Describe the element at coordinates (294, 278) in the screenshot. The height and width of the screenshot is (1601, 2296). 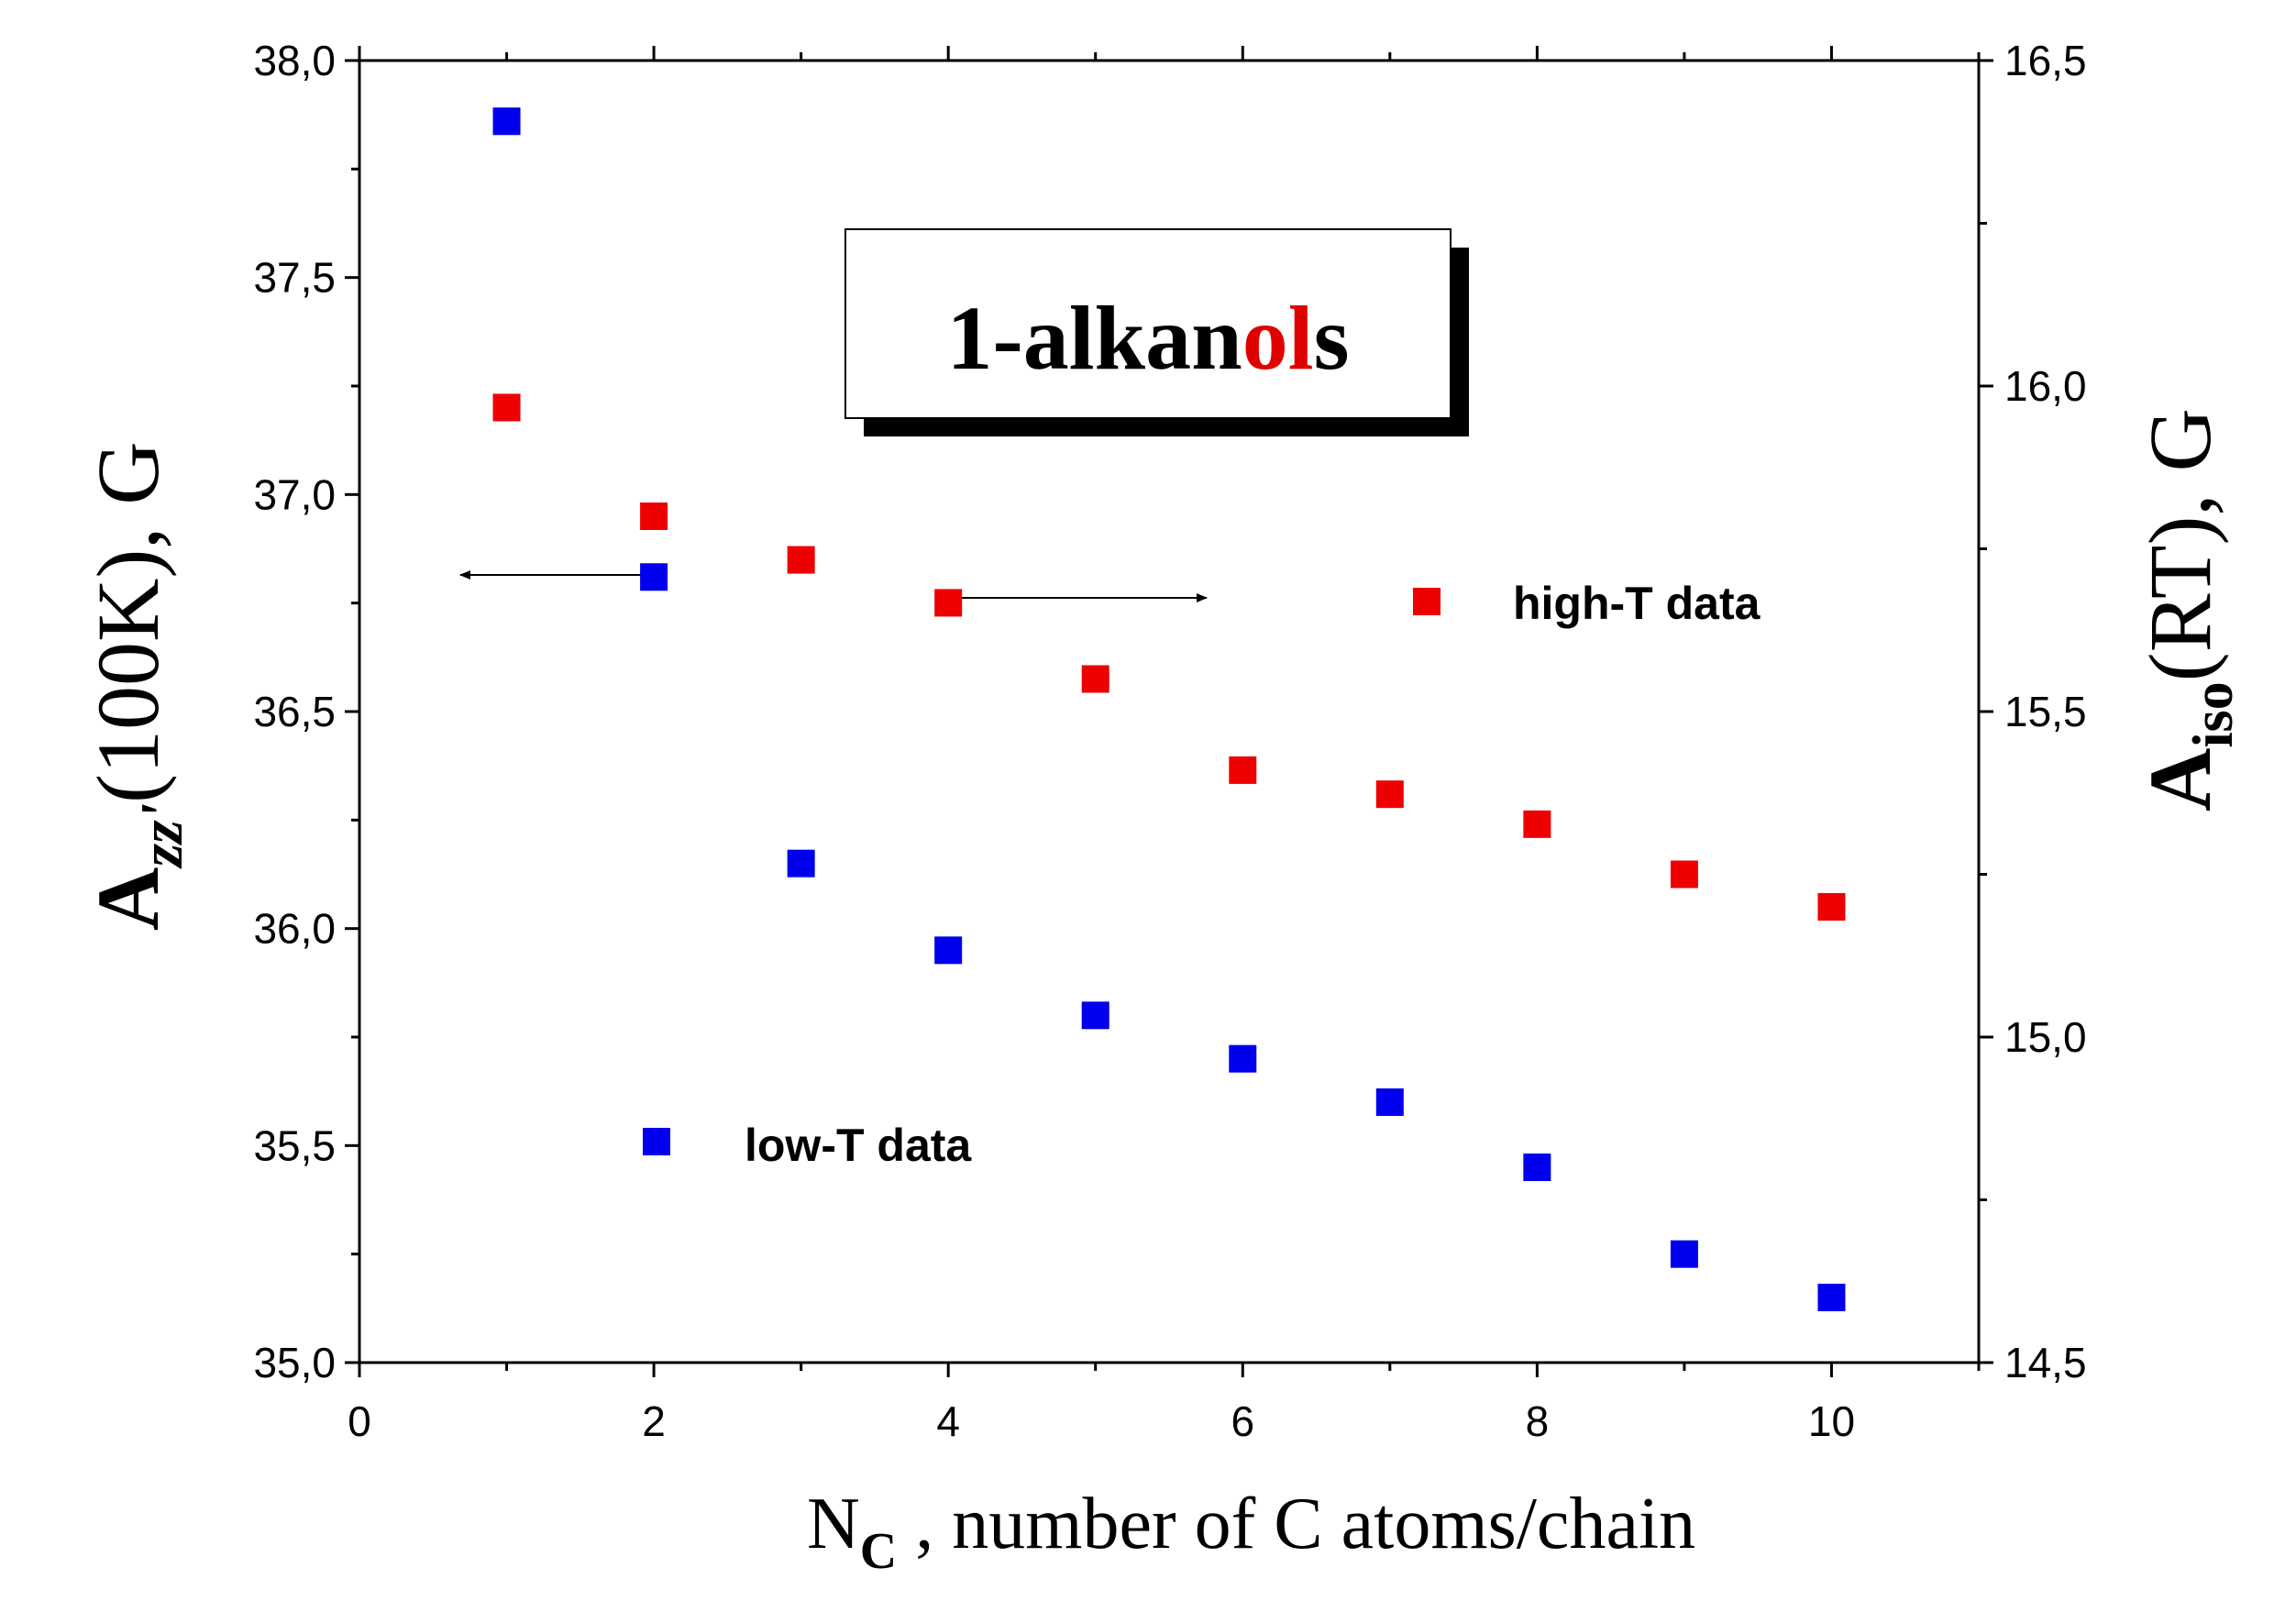
I see `y-left-tick-label: 37,5` at that location.